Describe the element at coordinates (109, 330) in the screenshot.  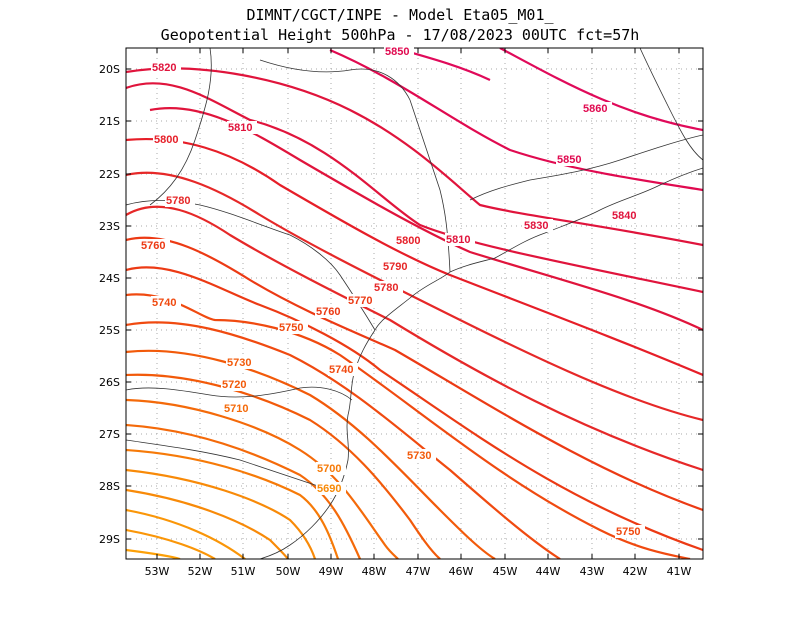
I see `lat-tick-label: 25S` at that location.